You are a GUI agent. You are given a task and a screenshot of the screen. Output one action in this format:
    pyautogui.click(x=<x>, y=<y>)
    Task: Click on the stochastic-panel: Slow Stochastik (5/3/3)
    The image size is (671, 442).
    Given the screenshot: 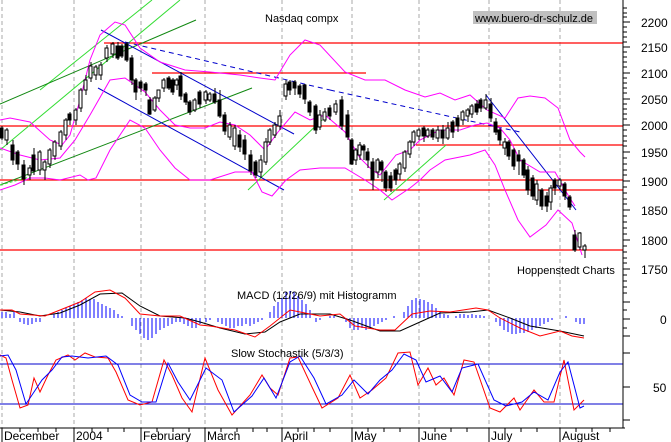 What is the action you would take?
    pyautogui.click(x=311, y=382)
    